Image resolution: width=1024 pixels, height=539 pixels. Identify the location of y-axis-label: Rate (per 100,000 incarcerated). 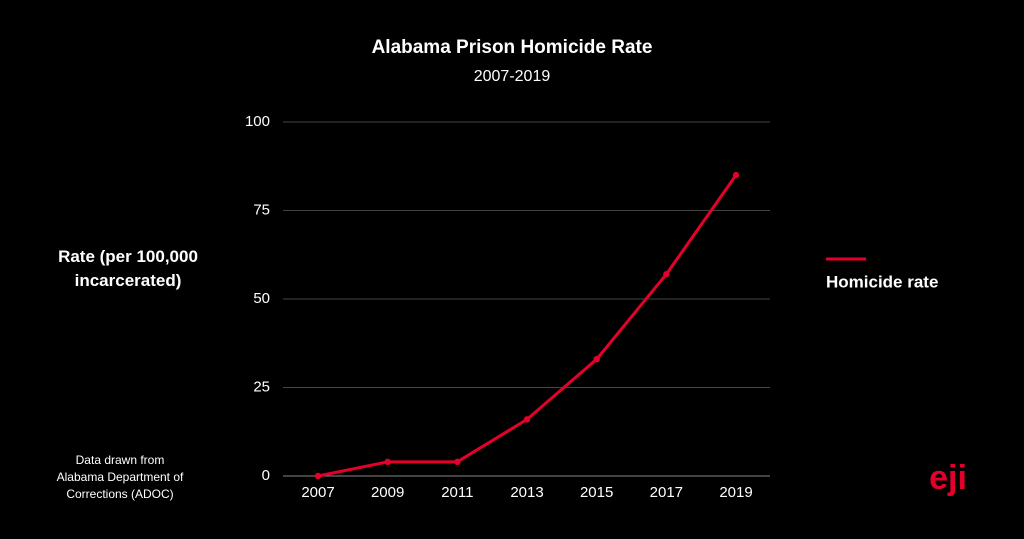
(128, 268).